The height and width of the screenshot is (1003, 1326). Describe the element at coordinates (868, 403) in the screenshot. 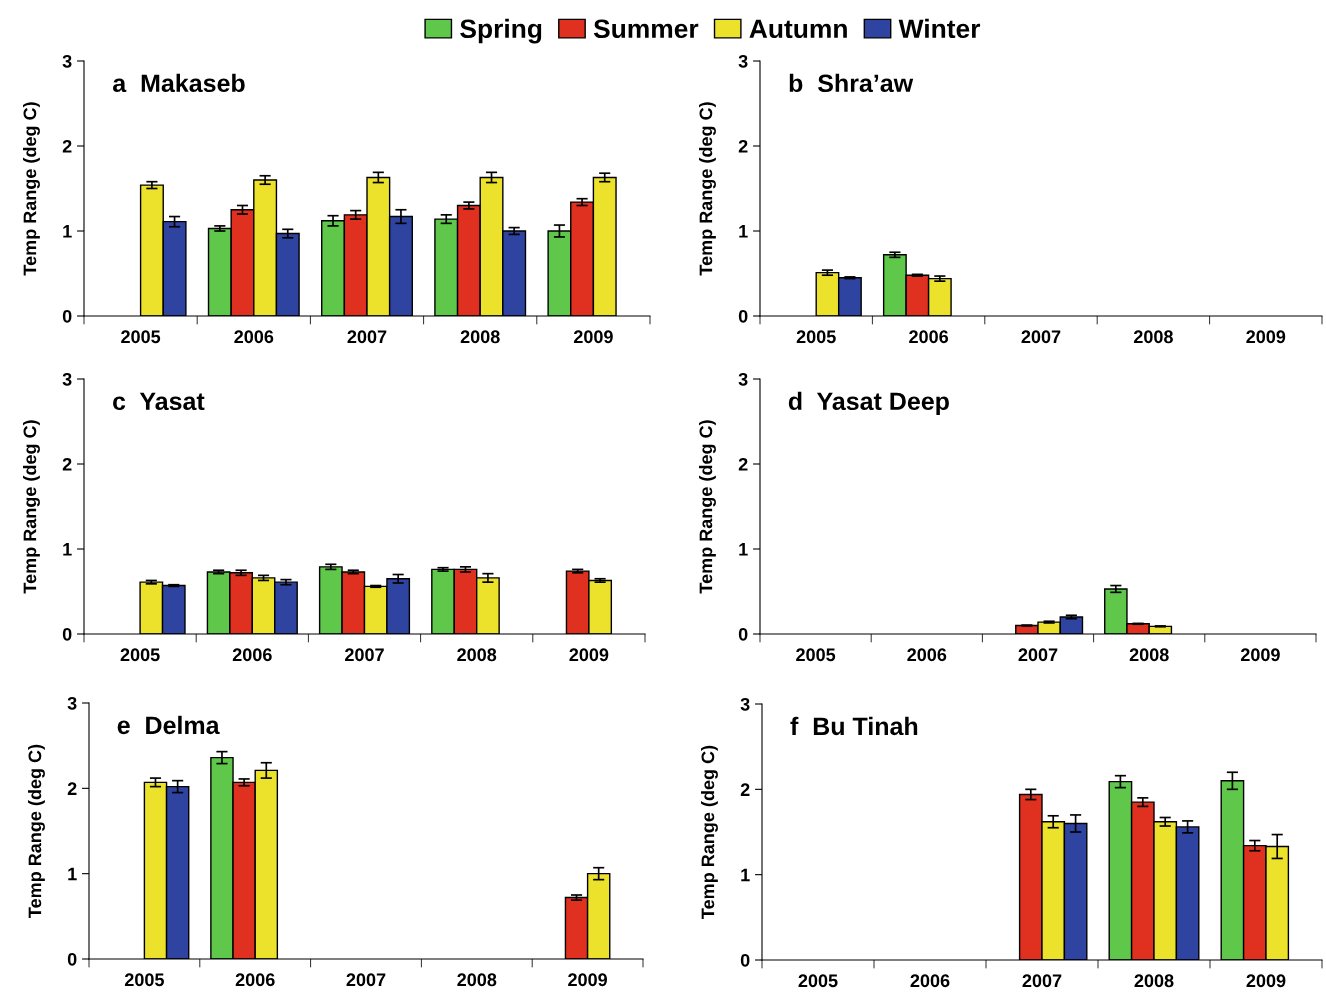

I see `chart-title: d Yasat Deep` at that location.